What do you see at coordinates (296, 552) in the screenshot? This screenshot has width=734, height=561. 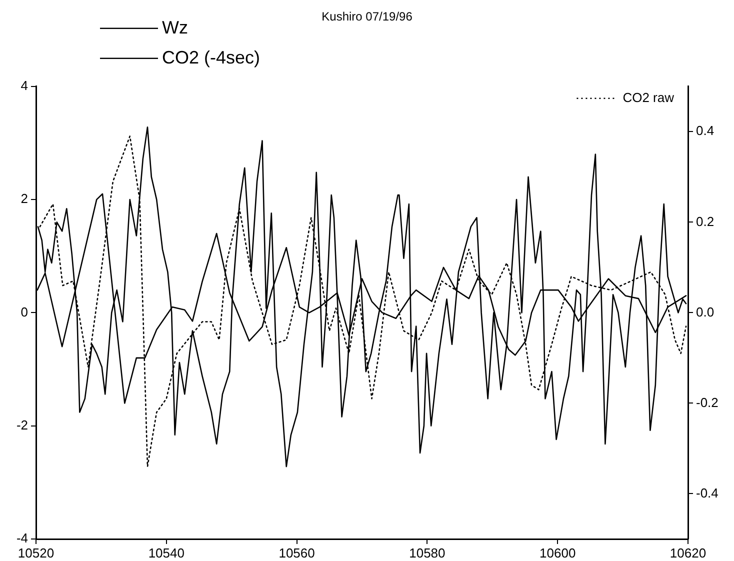 I see `x-tick-label: 10560` at bounding box center [296, 552].